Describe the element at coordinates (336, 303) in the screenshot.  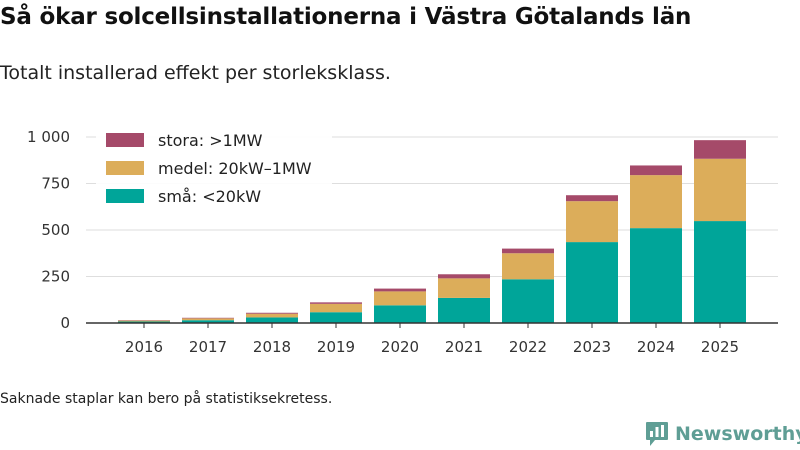
I see `bar-stora-2019` at that location.